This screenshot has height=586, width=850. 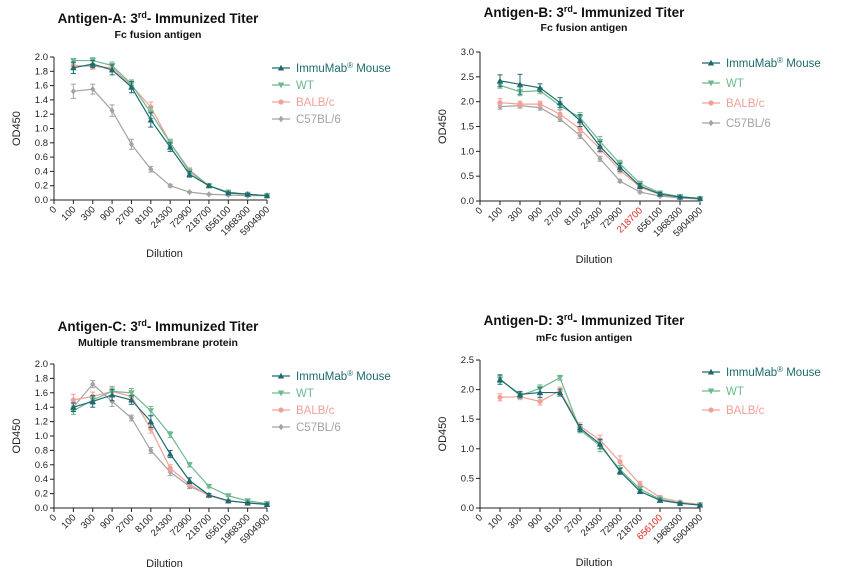 I want to click on y-tick-label: 0.6, so click(x=41, y=465).